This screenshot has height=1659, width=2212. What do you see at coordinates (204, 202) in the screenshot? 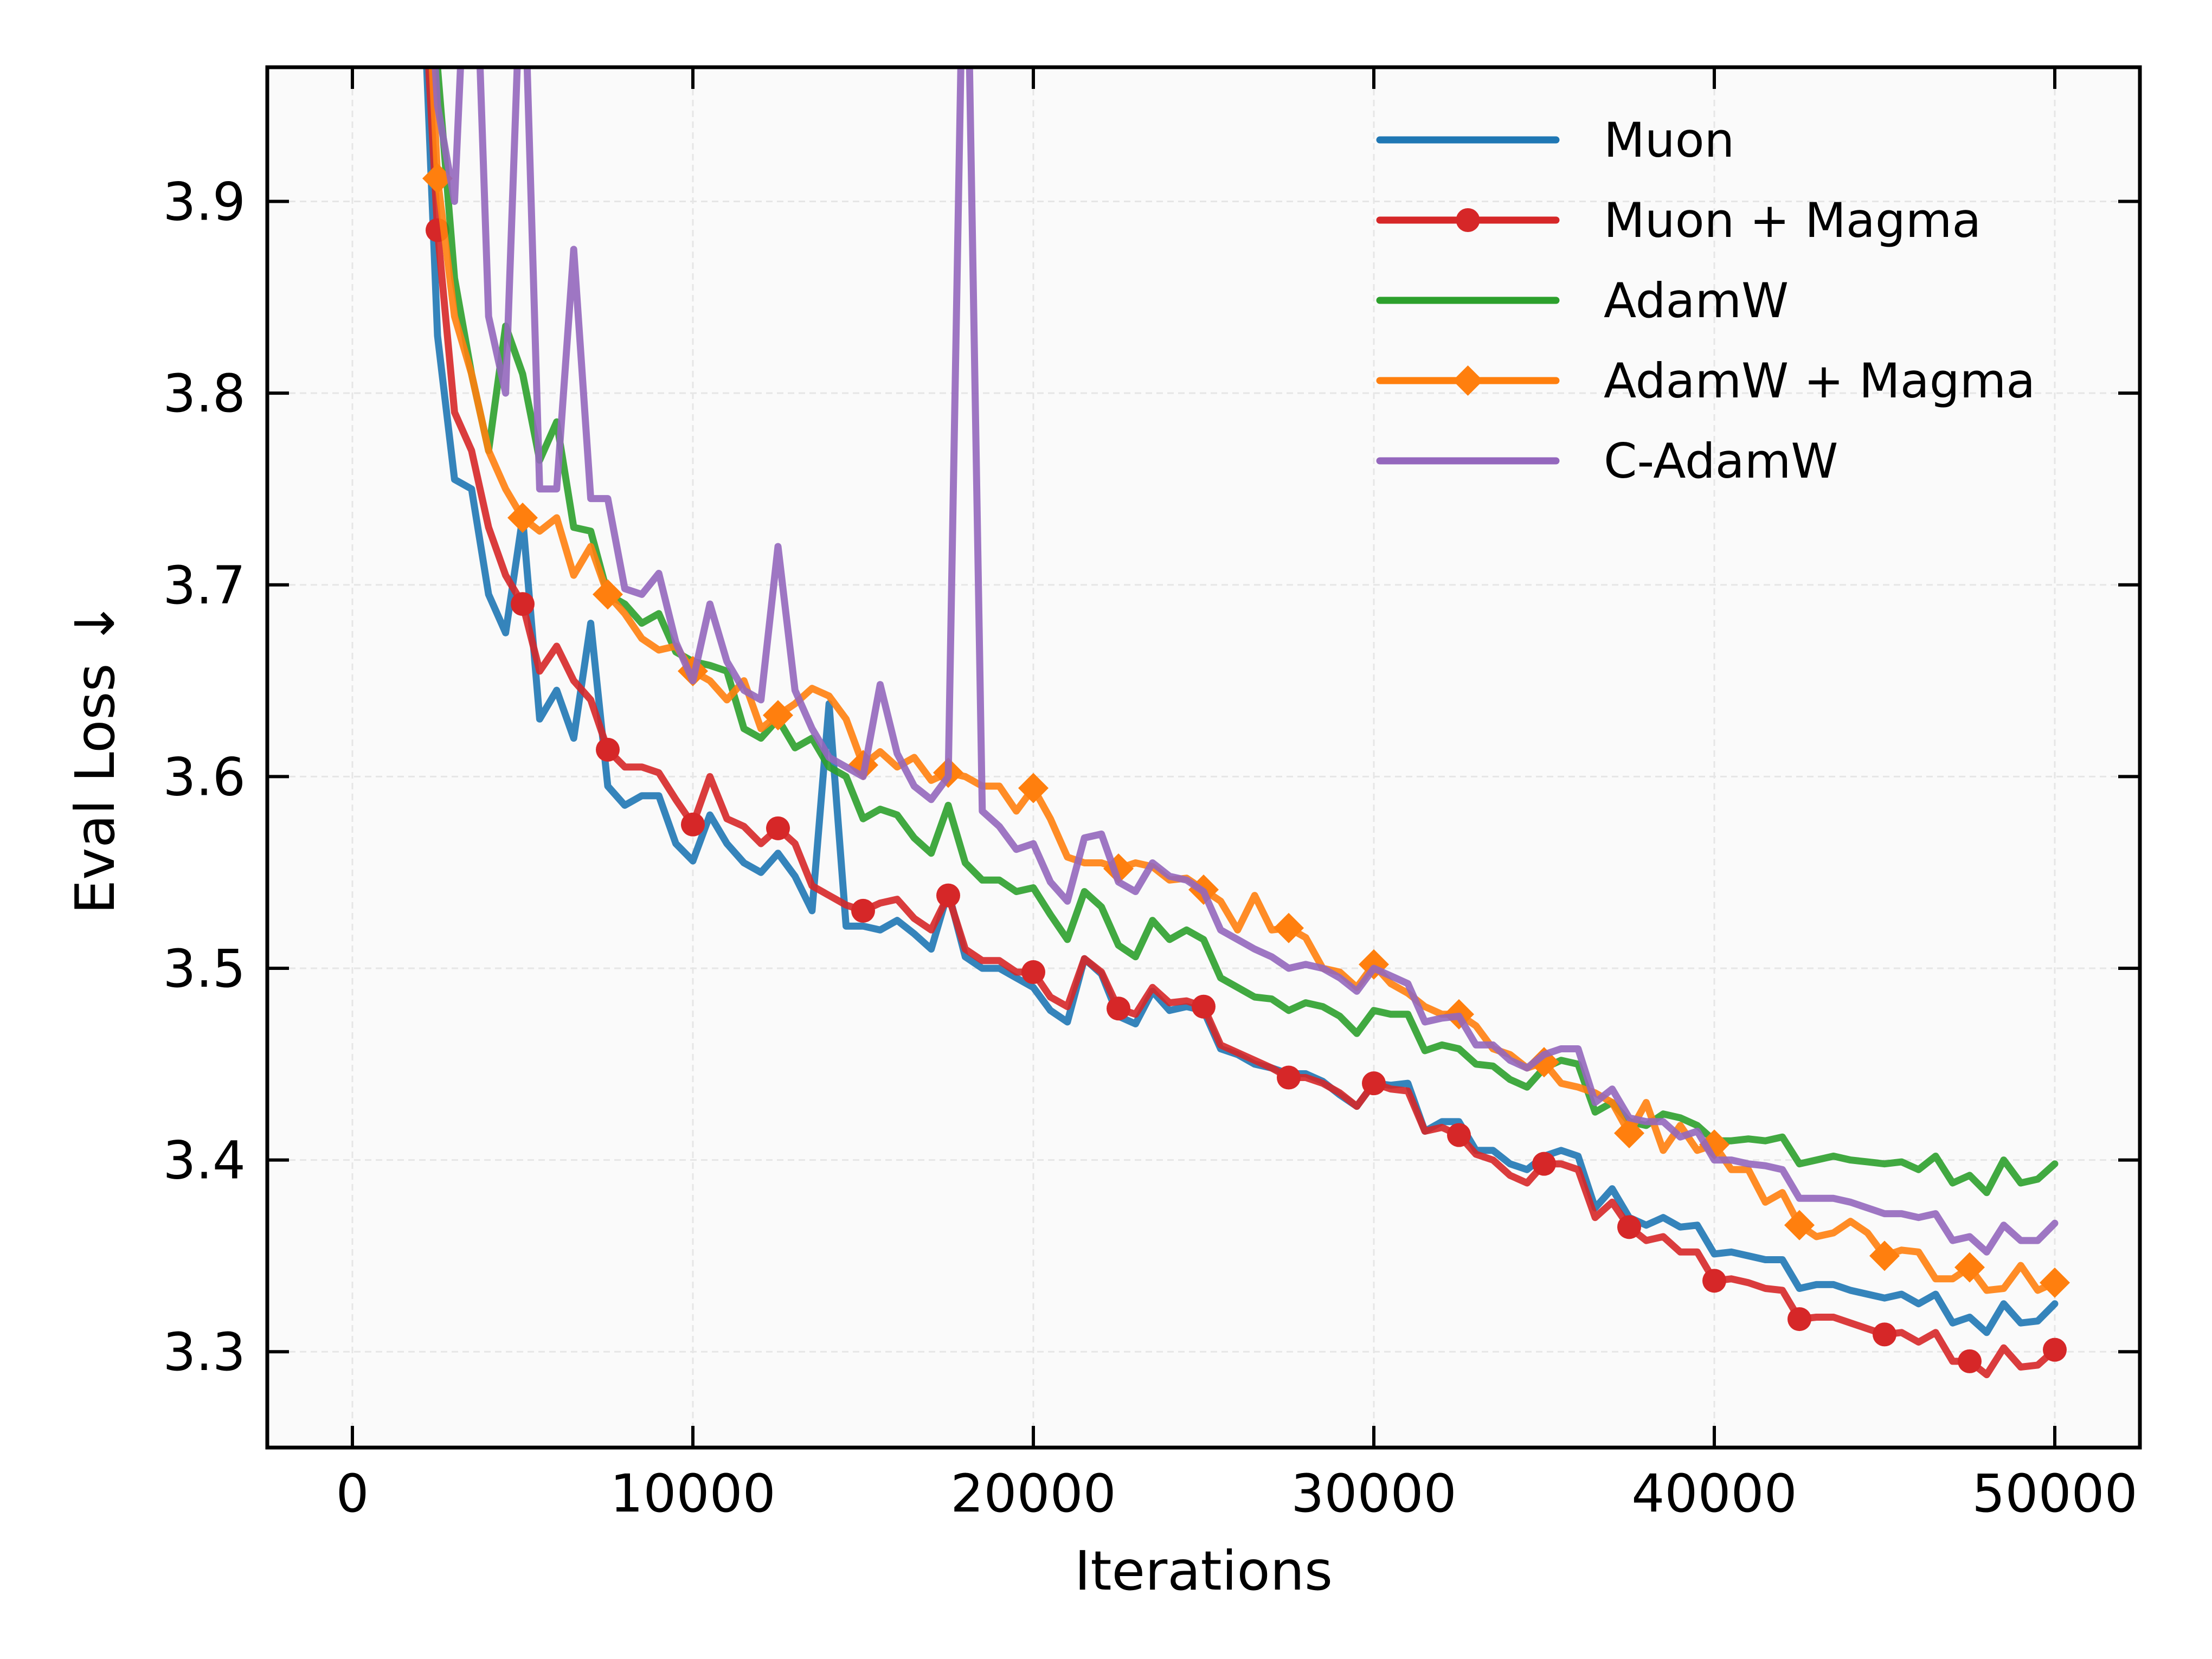
I see `y-tick-label: 3.9` at bounding box center [204, 202].